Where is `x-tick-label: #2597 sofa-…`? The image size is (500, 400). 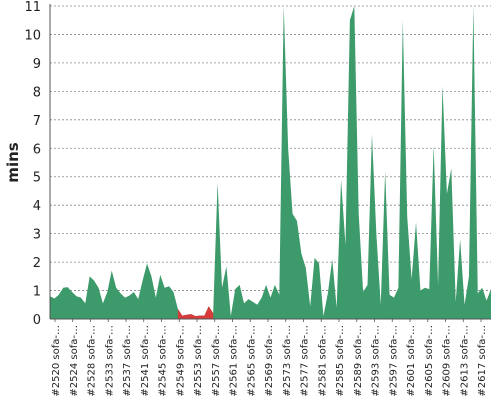 x-tick-label: #2597 sofa-… is located at coordinates (393, 361).